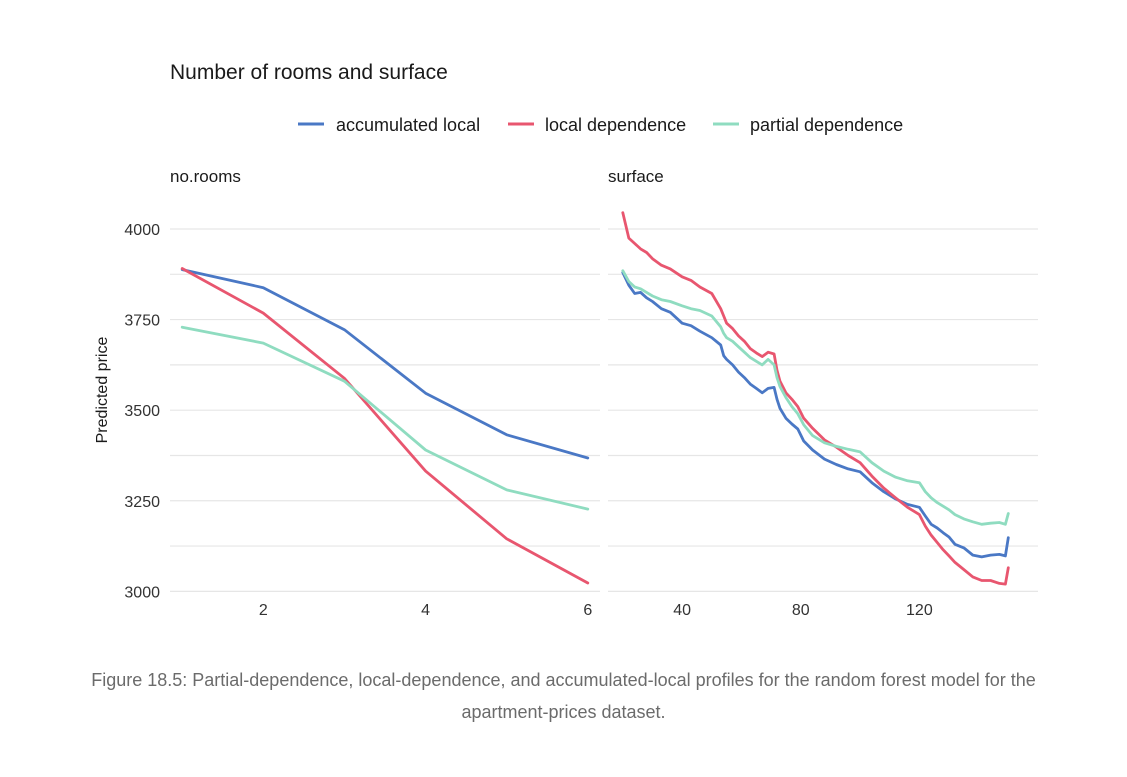  Describe the element at coordinates (309, 72) in the screenshot. I see `chart-title: Number of rooms and surface` at that location.